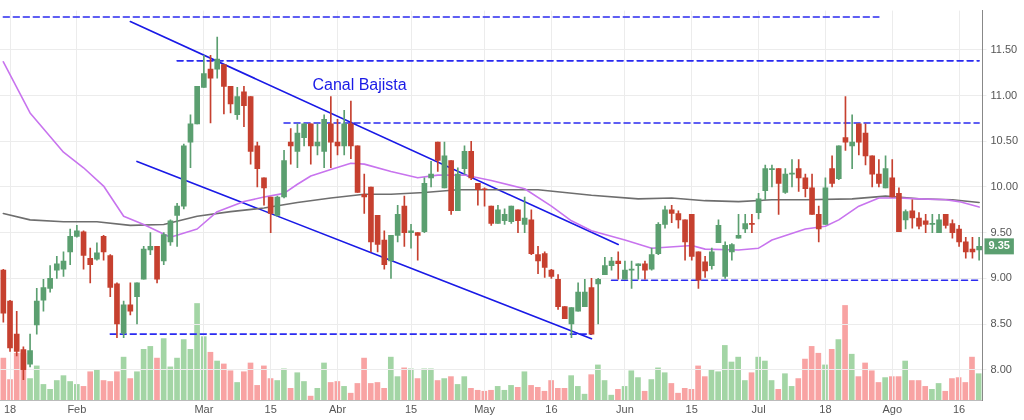 This screenshot has width=1024, height=420. What do you see at coordinates (359, 85) in the screenshot?
I see `annotation: Canal Bajista` at bounding box center [359, 85].